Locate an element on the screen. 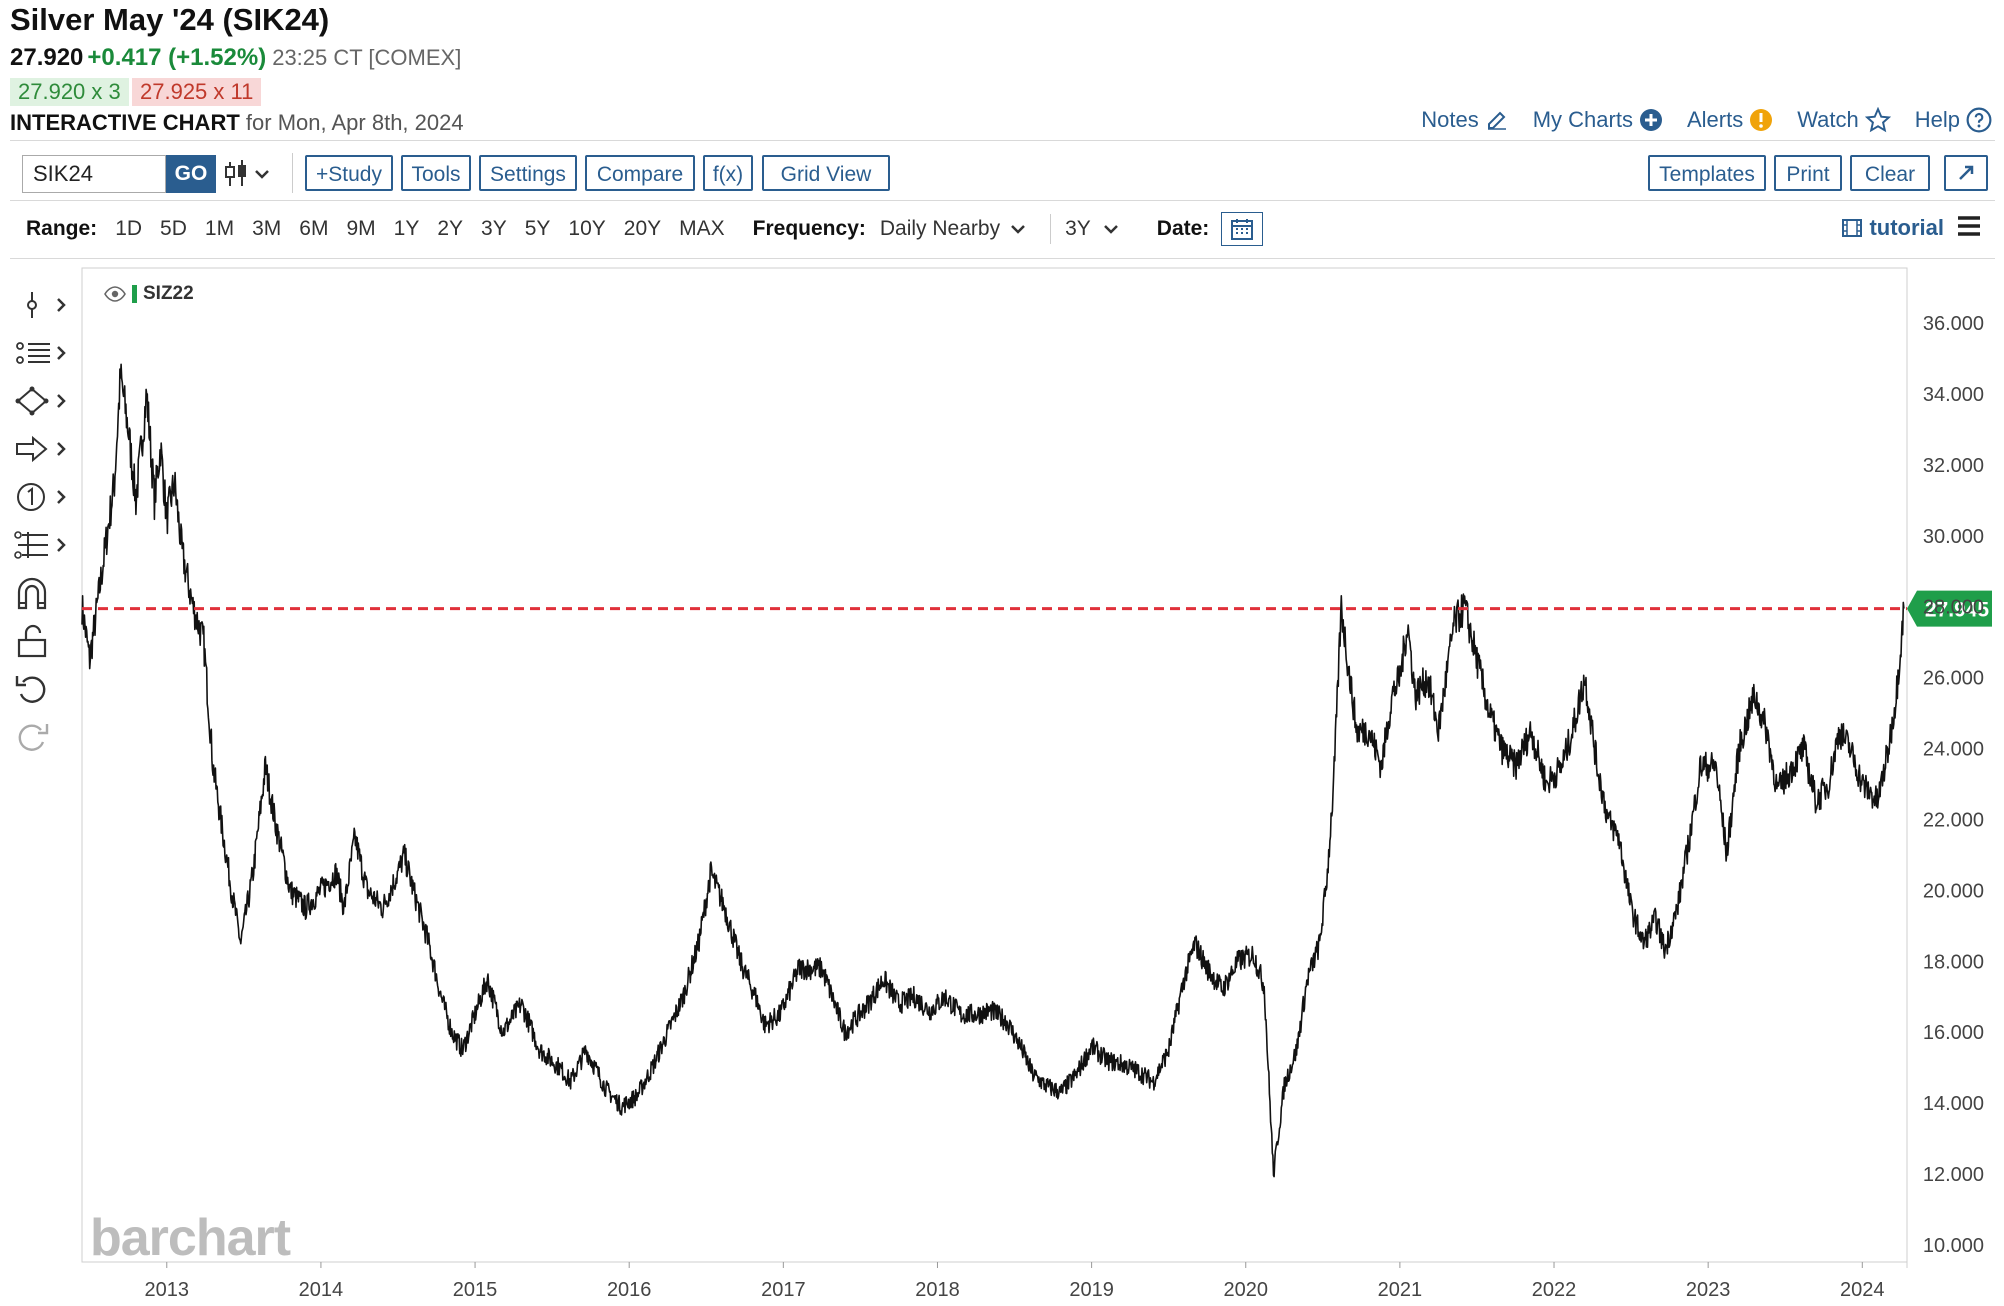  x-tick-label: 2016 is located at coordinates (629, 1290).